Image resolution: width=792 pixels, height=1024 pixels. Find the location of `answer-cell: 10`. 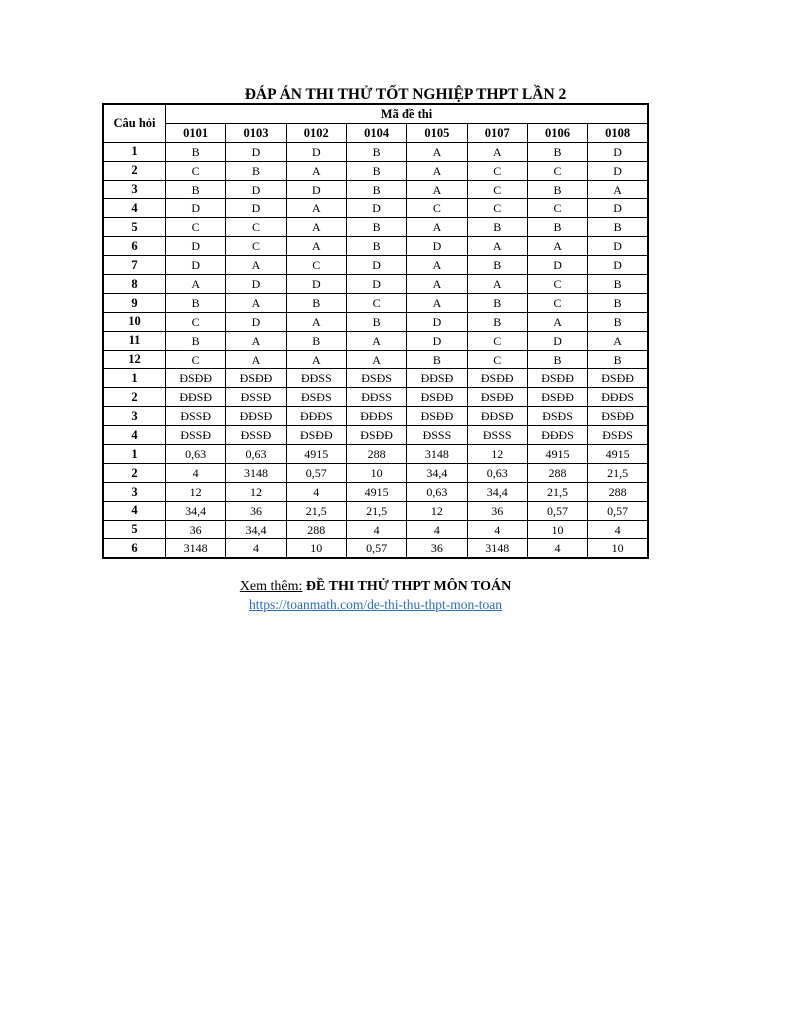

answer-cell: 10 is located at coordinates (376, 472).